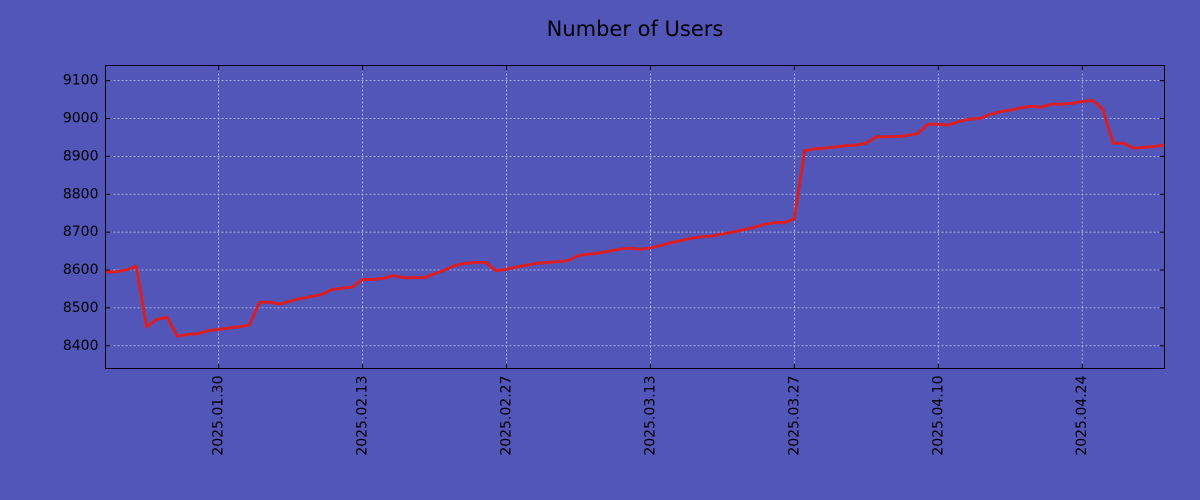 The width and height of the screenshot is (1200, 500). I want to click on chart-title: Number of Users, so click(635, 29).